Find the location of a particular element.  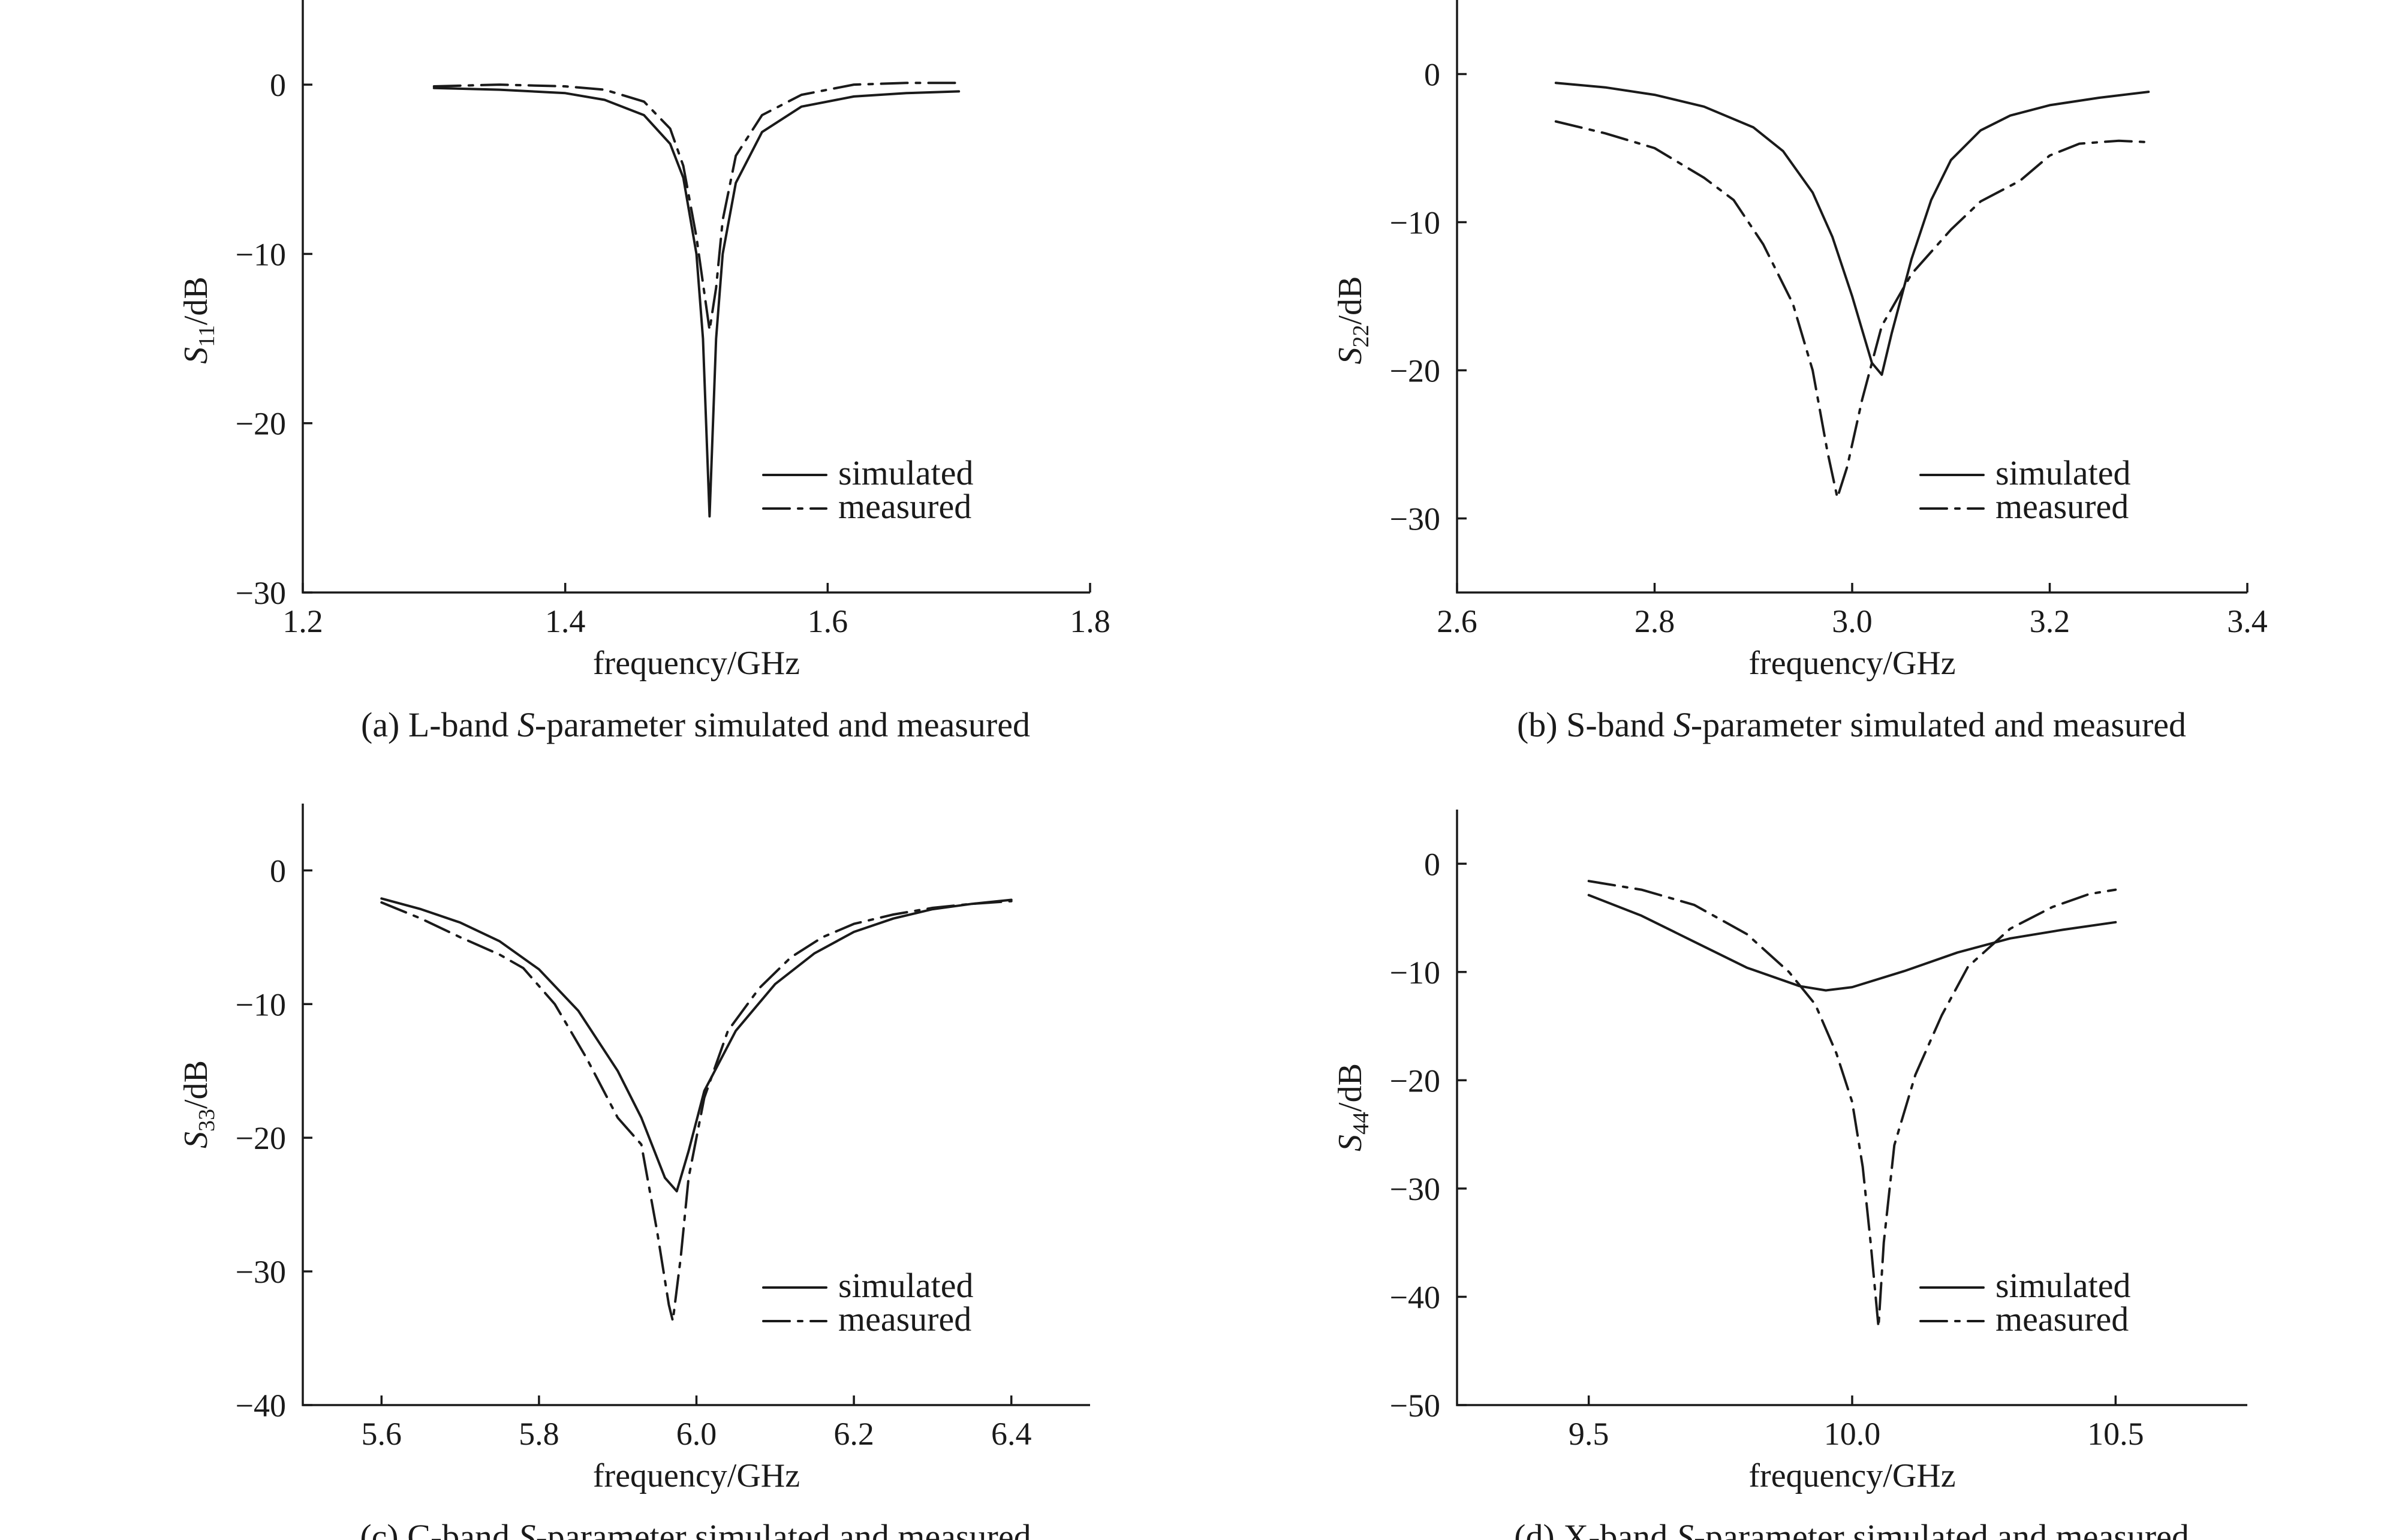

x-tick-label: 1.4 is located at coordinates (565, 621).